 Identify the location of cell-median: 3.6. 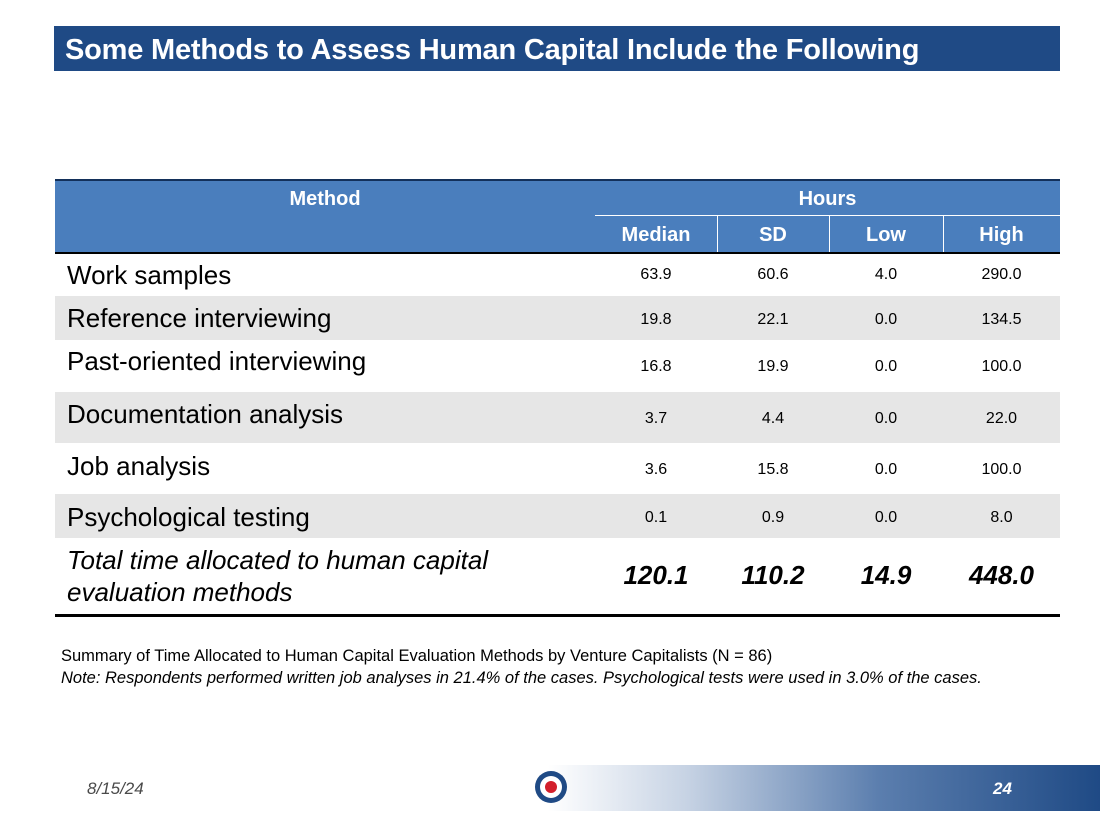
(656, 469).